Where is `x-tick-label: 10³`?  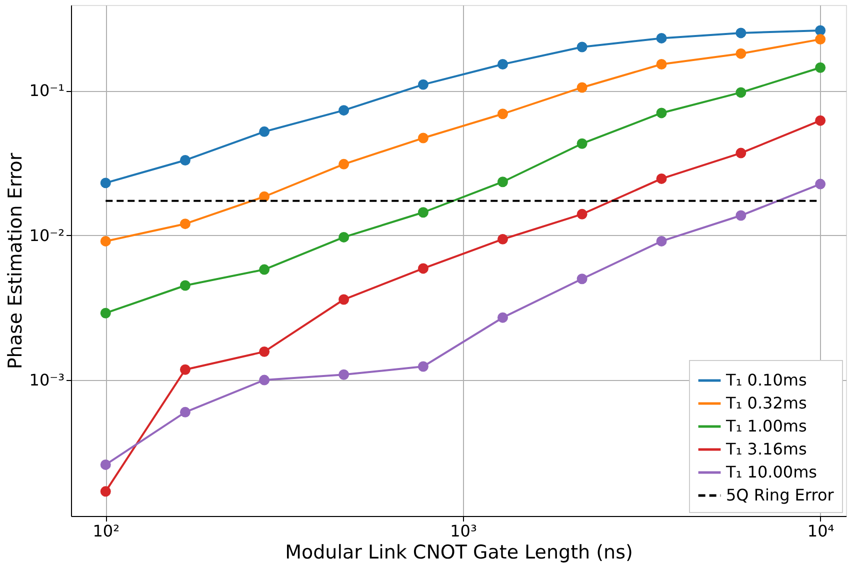
x-tick-label: 10³ is located at coordinates (463, 531).